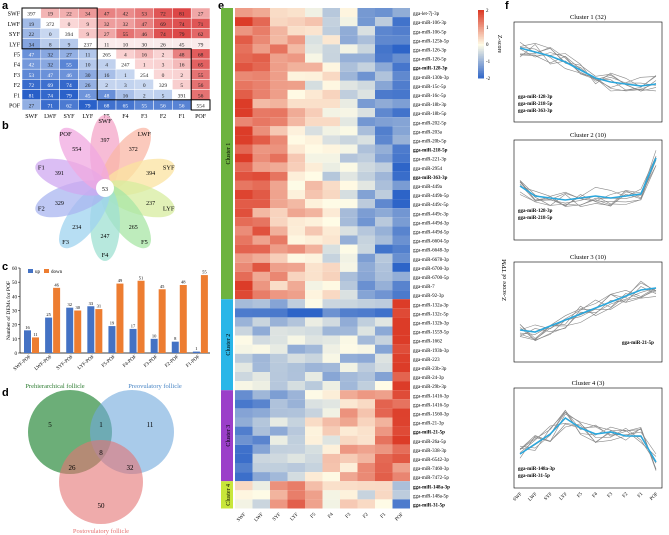 The image size is (669, 535). Describe the element at coordinates (145, 134) in the screenshot. I see `petal-label-lwf: LWF` at that location.